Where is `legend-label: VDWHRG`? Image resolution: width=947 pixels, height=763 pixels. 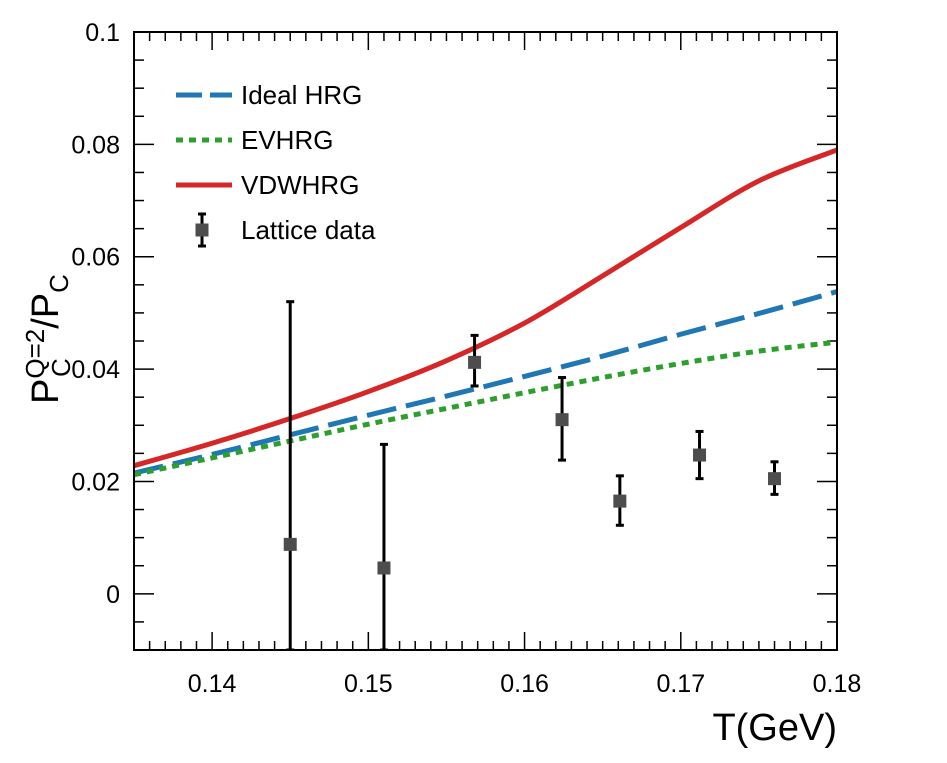 legend-label: VDWHRG is located at coordinates (300, 185).